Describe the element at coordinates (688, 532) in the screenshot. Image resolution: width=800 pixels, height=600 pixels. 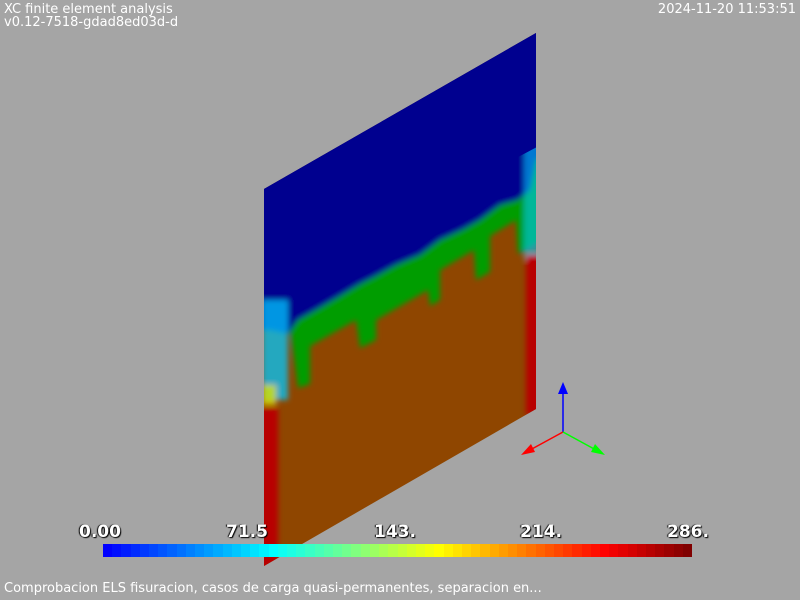
I see `colorbar-tick-label: 286.` at that location.